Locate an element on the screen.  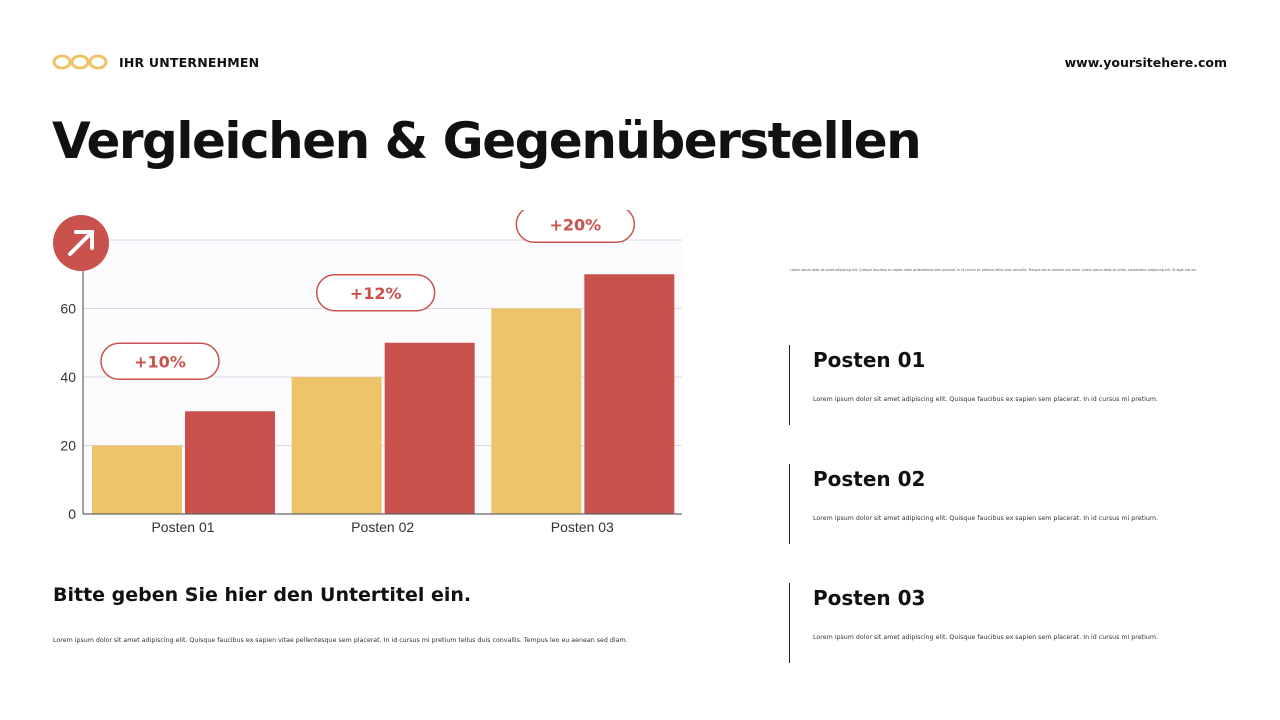
annotation-label: +12% is located at coordinates (376, 293).